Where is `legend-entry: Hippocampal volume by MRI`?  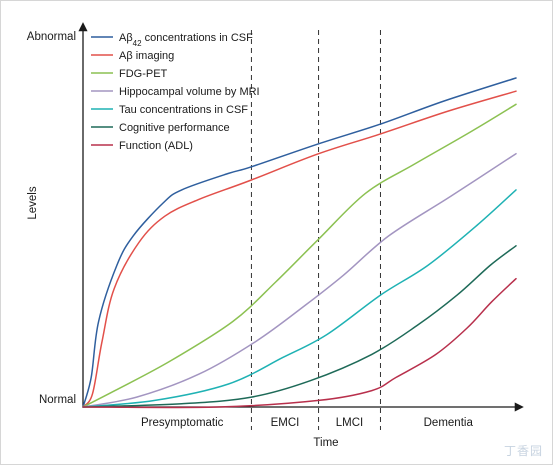 legend-entry: Hippocampal volume by MRI is located at coordinates (189, 92).